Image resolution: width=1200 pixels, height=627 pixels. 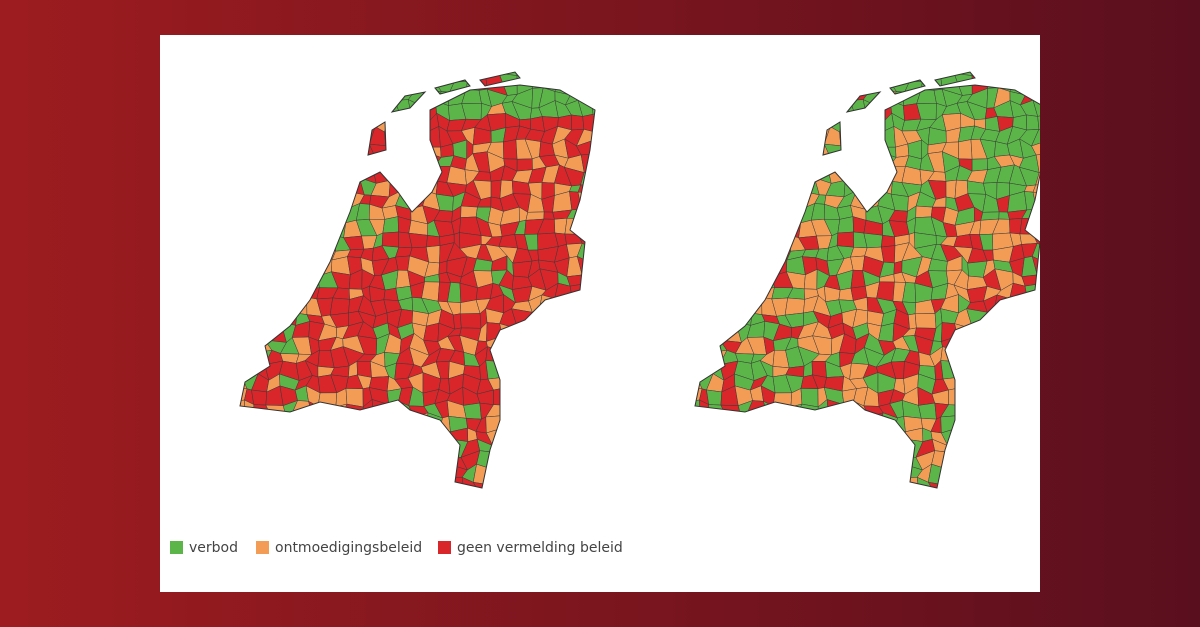 What do you see at coordinates (540, 548) in the screenshot?
I see `legend-label: geen vermelding beleid` at bounding box center [540, 548].